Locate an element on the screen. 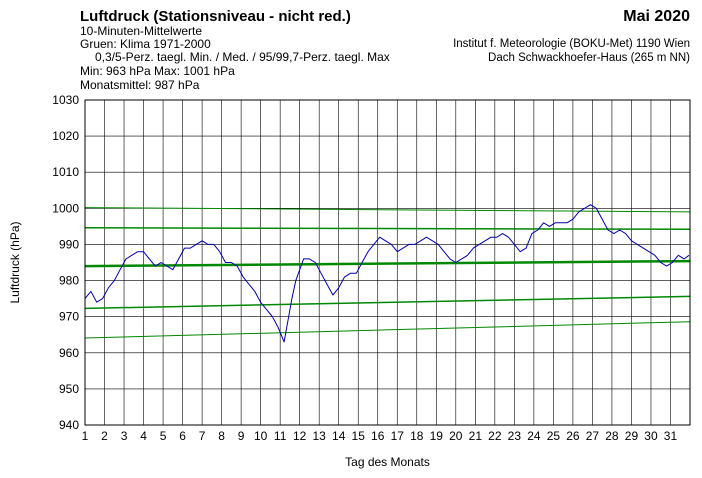 This screenshot has height=478, width=702. x-tick-label: 17 is located at coordinates (398, 436).